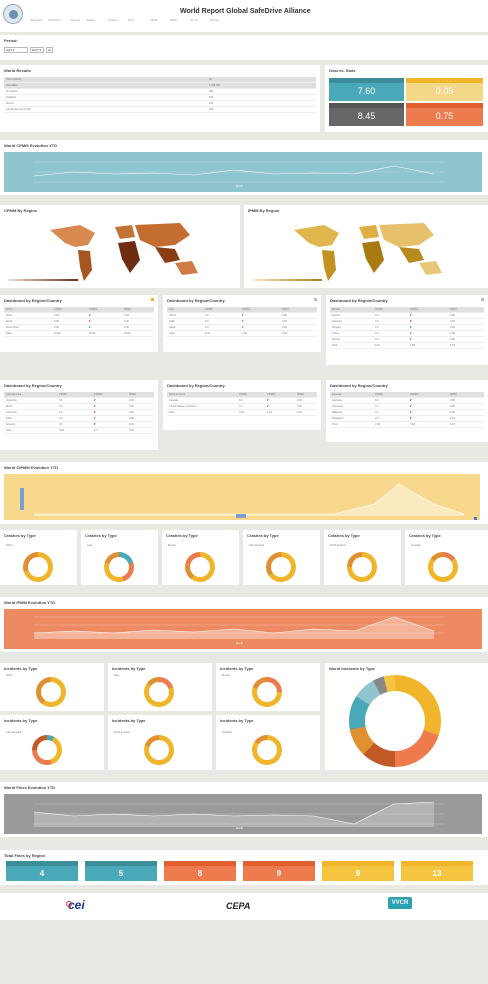 The width and height of the screenshot is (488, 984). I want to click on nav-item: Journeys, so click(75, 20).